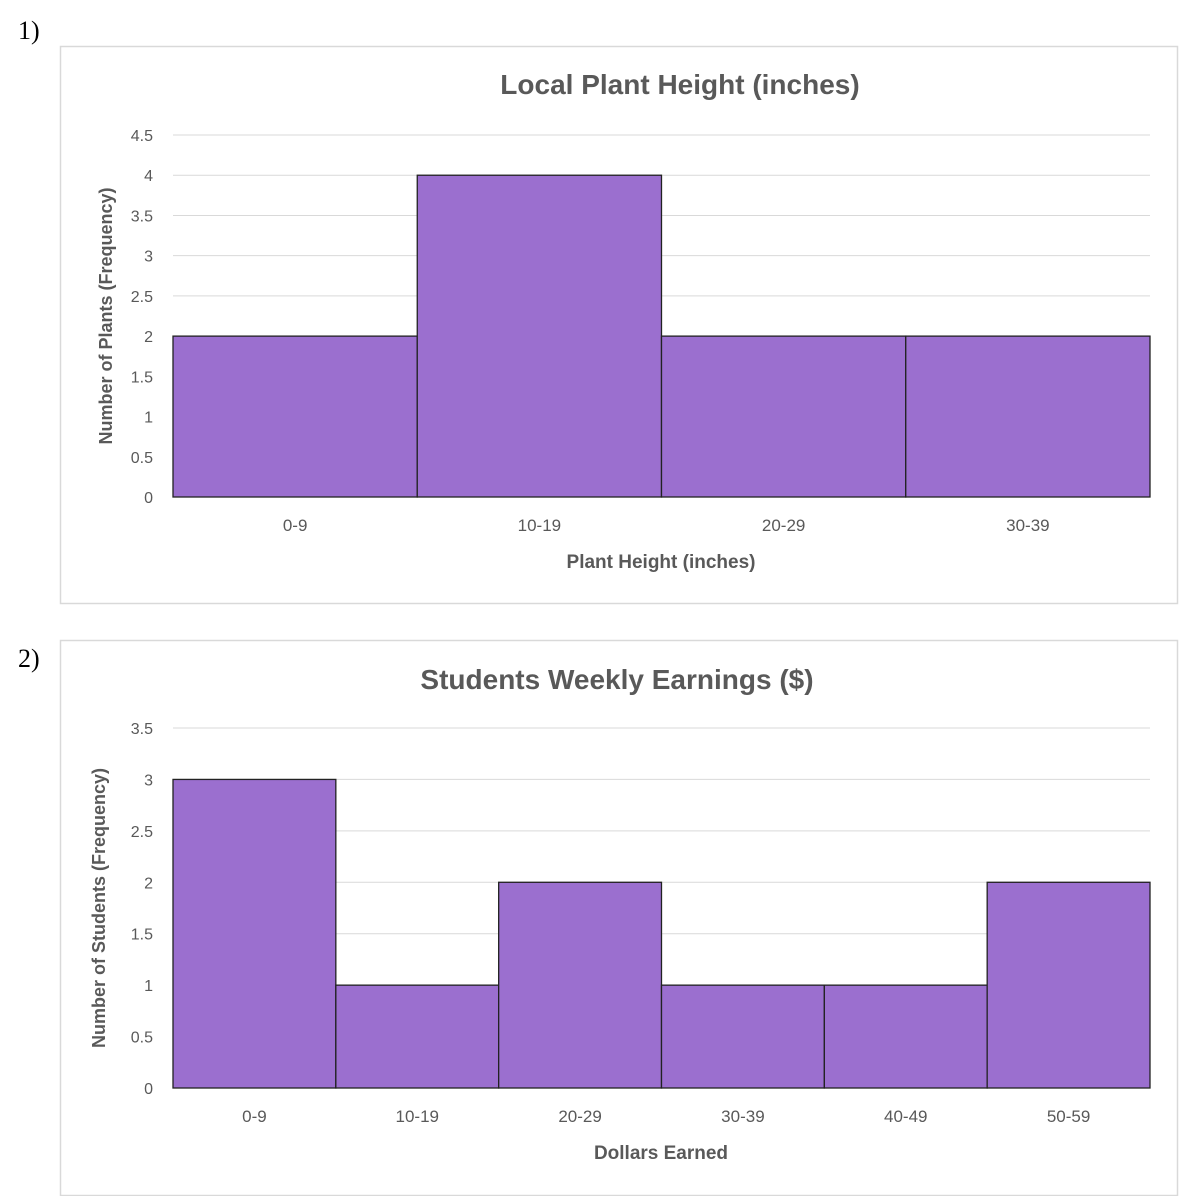  Describe the element at coordinates (742, 1116) in the screenshot. I see `chart2-x-tick-label: 30-39` at that location.